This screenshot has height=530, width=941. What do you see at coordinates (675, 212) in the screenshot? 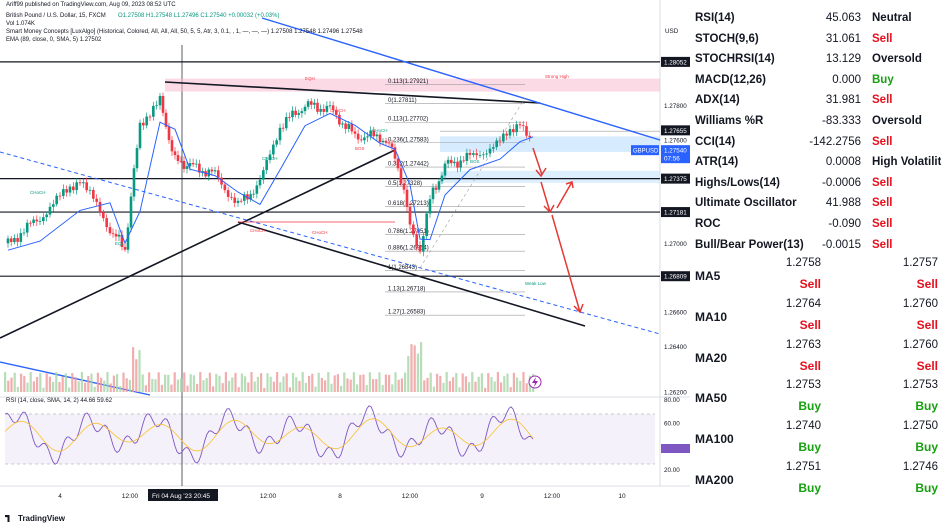
I see `price-tag-box` at bounding box center [675, 212].